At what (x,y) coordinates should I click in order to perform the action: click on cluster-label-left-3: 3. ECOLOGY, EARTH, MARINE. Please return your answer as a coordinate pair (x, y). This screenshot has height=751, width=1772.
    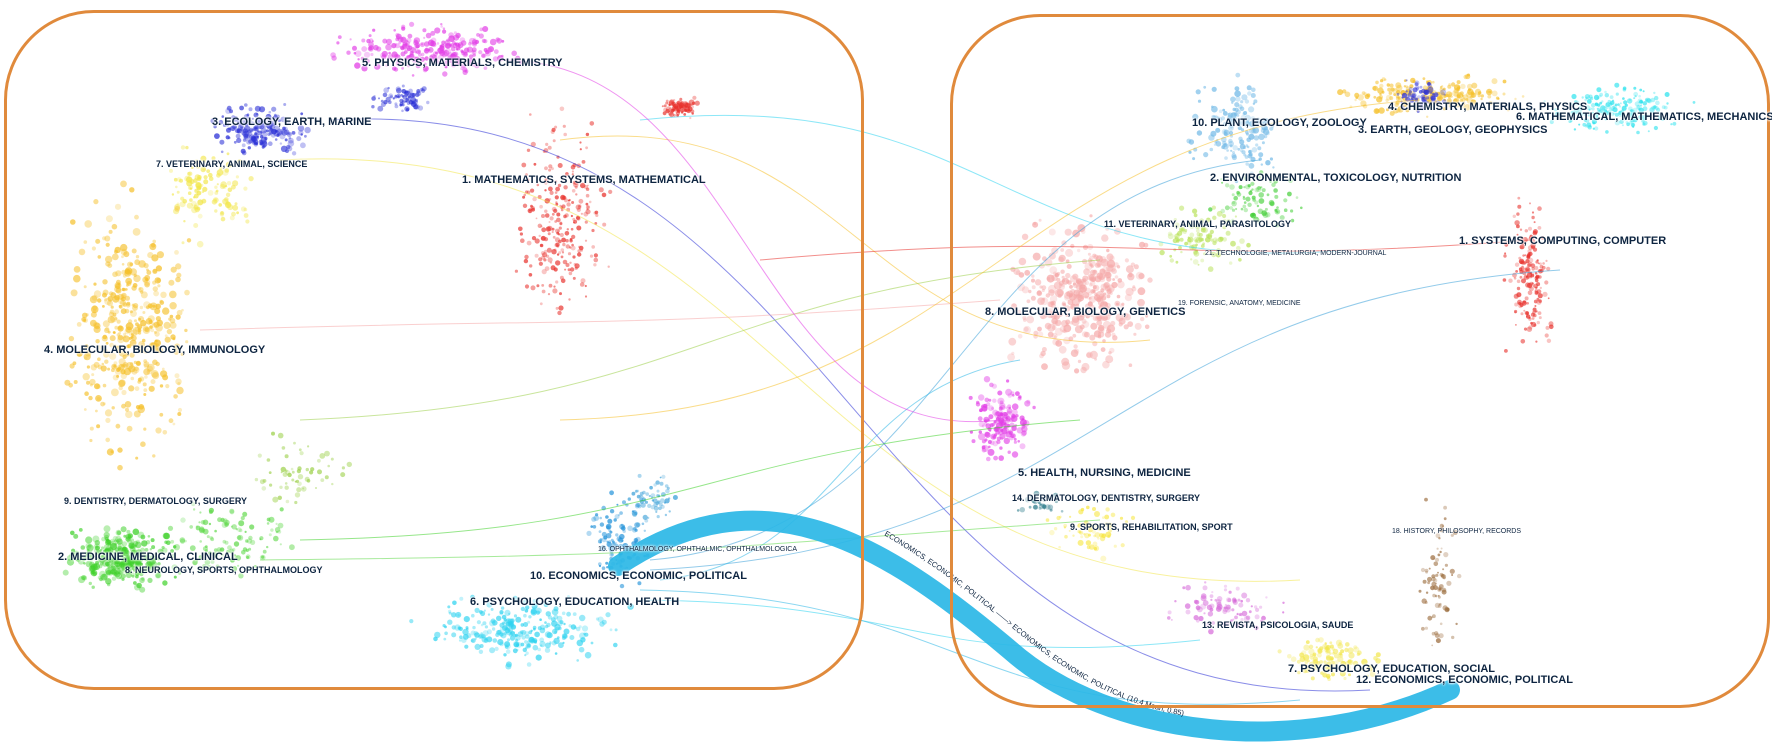
    Looking at the image, I should click on (292, 122).